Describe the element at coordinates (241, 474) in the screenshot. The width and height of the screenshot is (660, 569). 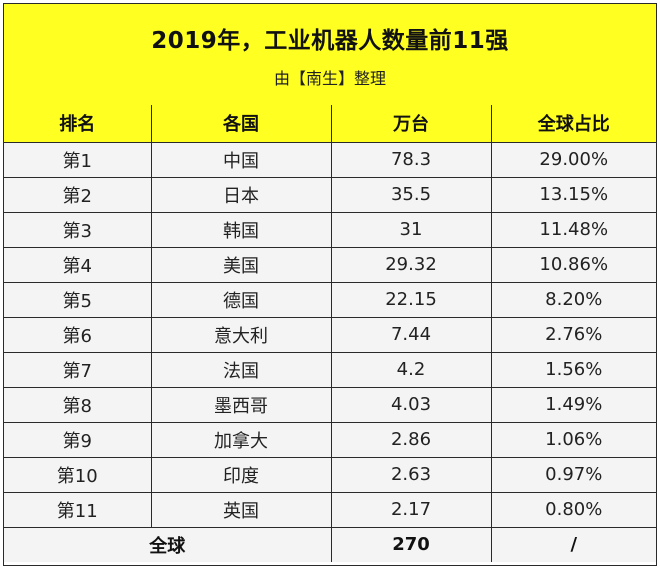
I see `cell-country: 印度` at that location.